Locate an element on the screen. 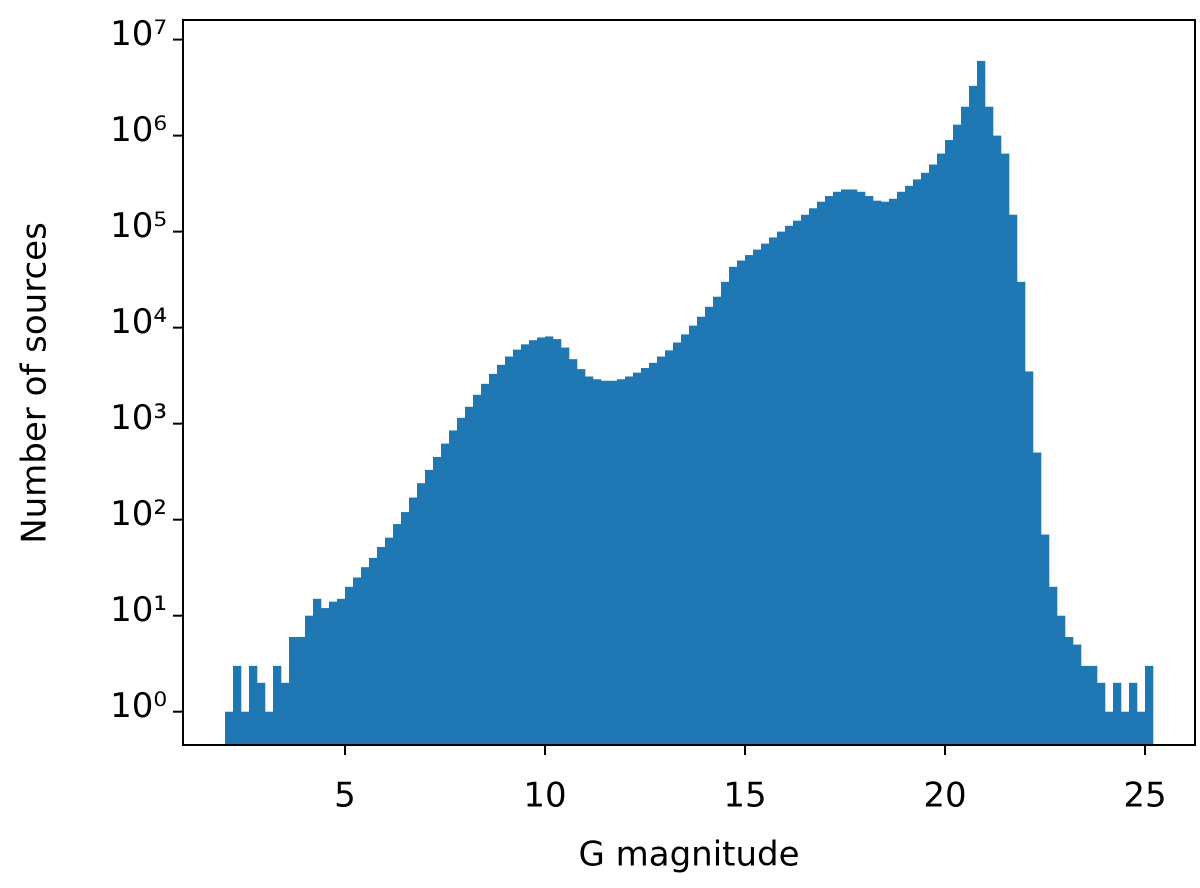 This screenshot has width=1200, height=888. y-tick-label: 10¹ is located at coordinates (138, 610).